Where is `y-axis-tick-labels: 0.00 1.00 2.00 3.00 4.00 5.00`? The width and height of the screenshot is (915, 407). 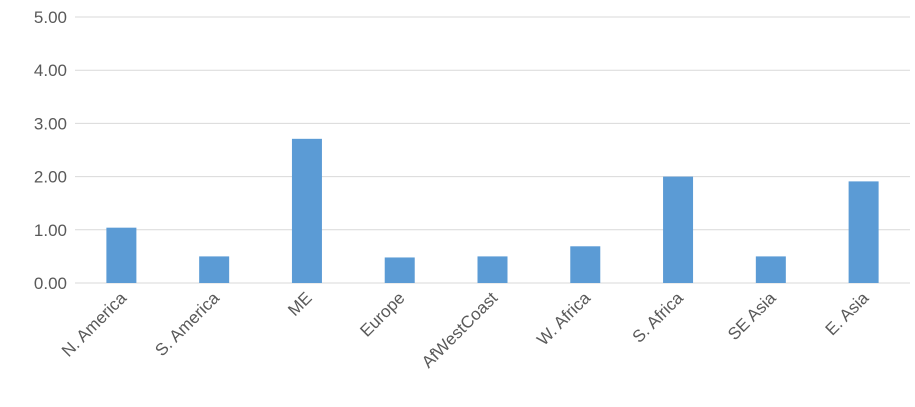
y-axis-tick-labels: 0.00 1.00 2.00 3.00 4.00 5.00 is located at coordinates (50, 150).